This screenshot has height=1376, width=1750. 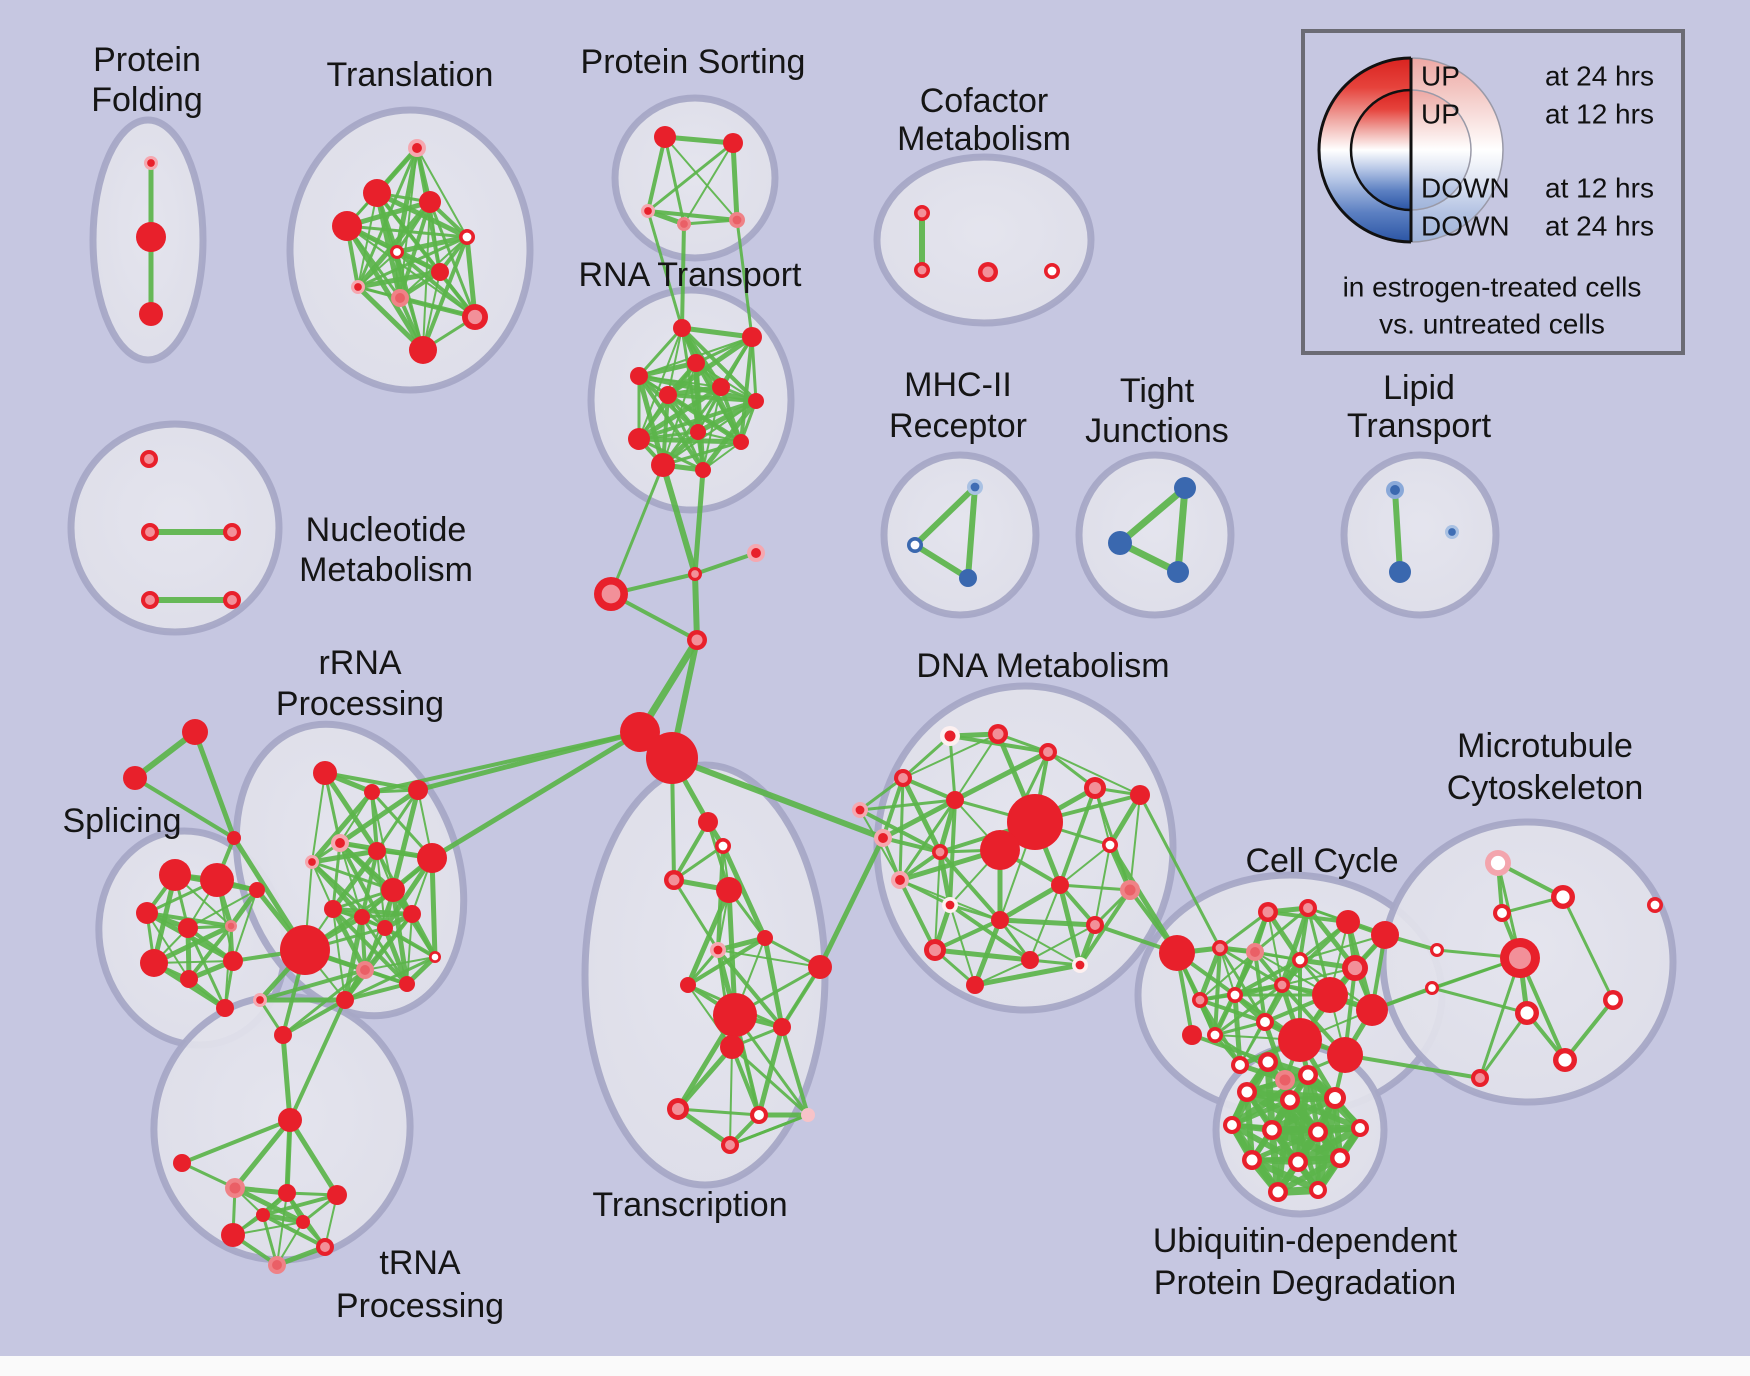 What do you see at coordinates (1305, 1241) in the screenshot?
I see `cluster-label-ubiquitin-degradation: Ubiquitin-dependent` at bounding box center [1305, 1241].